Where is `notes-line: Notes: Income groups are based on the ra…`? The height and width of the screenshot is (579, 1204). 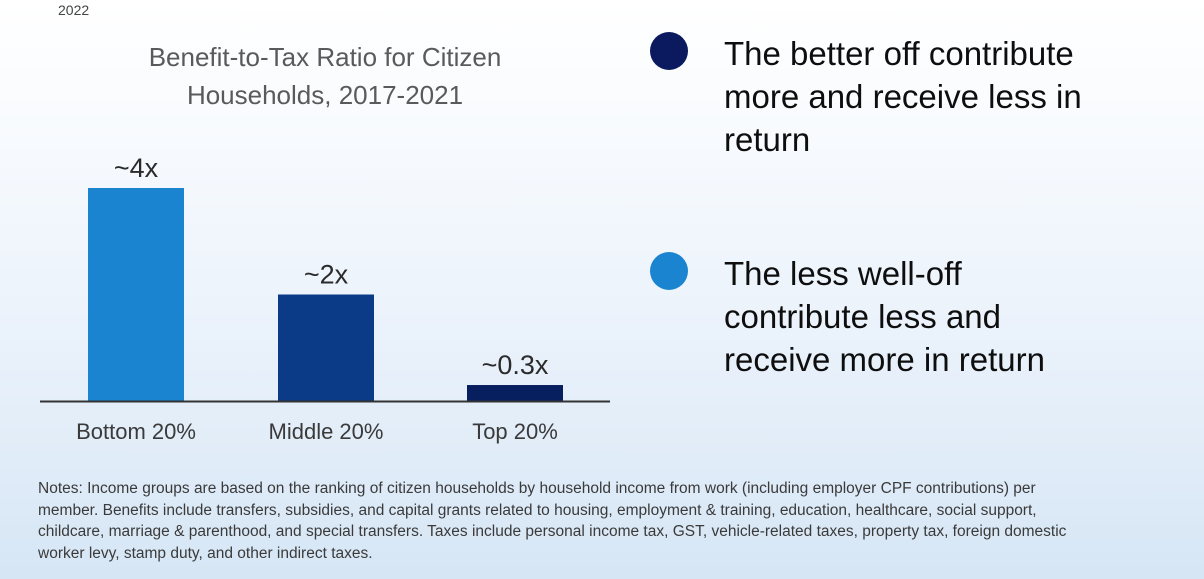
notes-line: Notes: Income groups are based on the ra… is located at coordinates (537, 488).